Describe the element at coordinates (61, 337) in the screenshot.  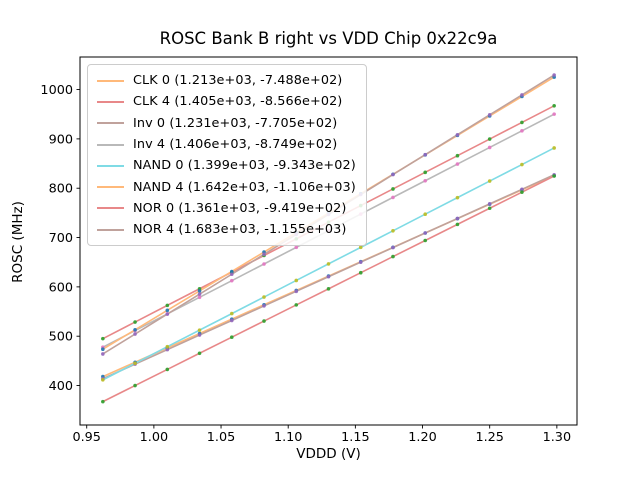
I see `y-tick-label: 500` at that location.